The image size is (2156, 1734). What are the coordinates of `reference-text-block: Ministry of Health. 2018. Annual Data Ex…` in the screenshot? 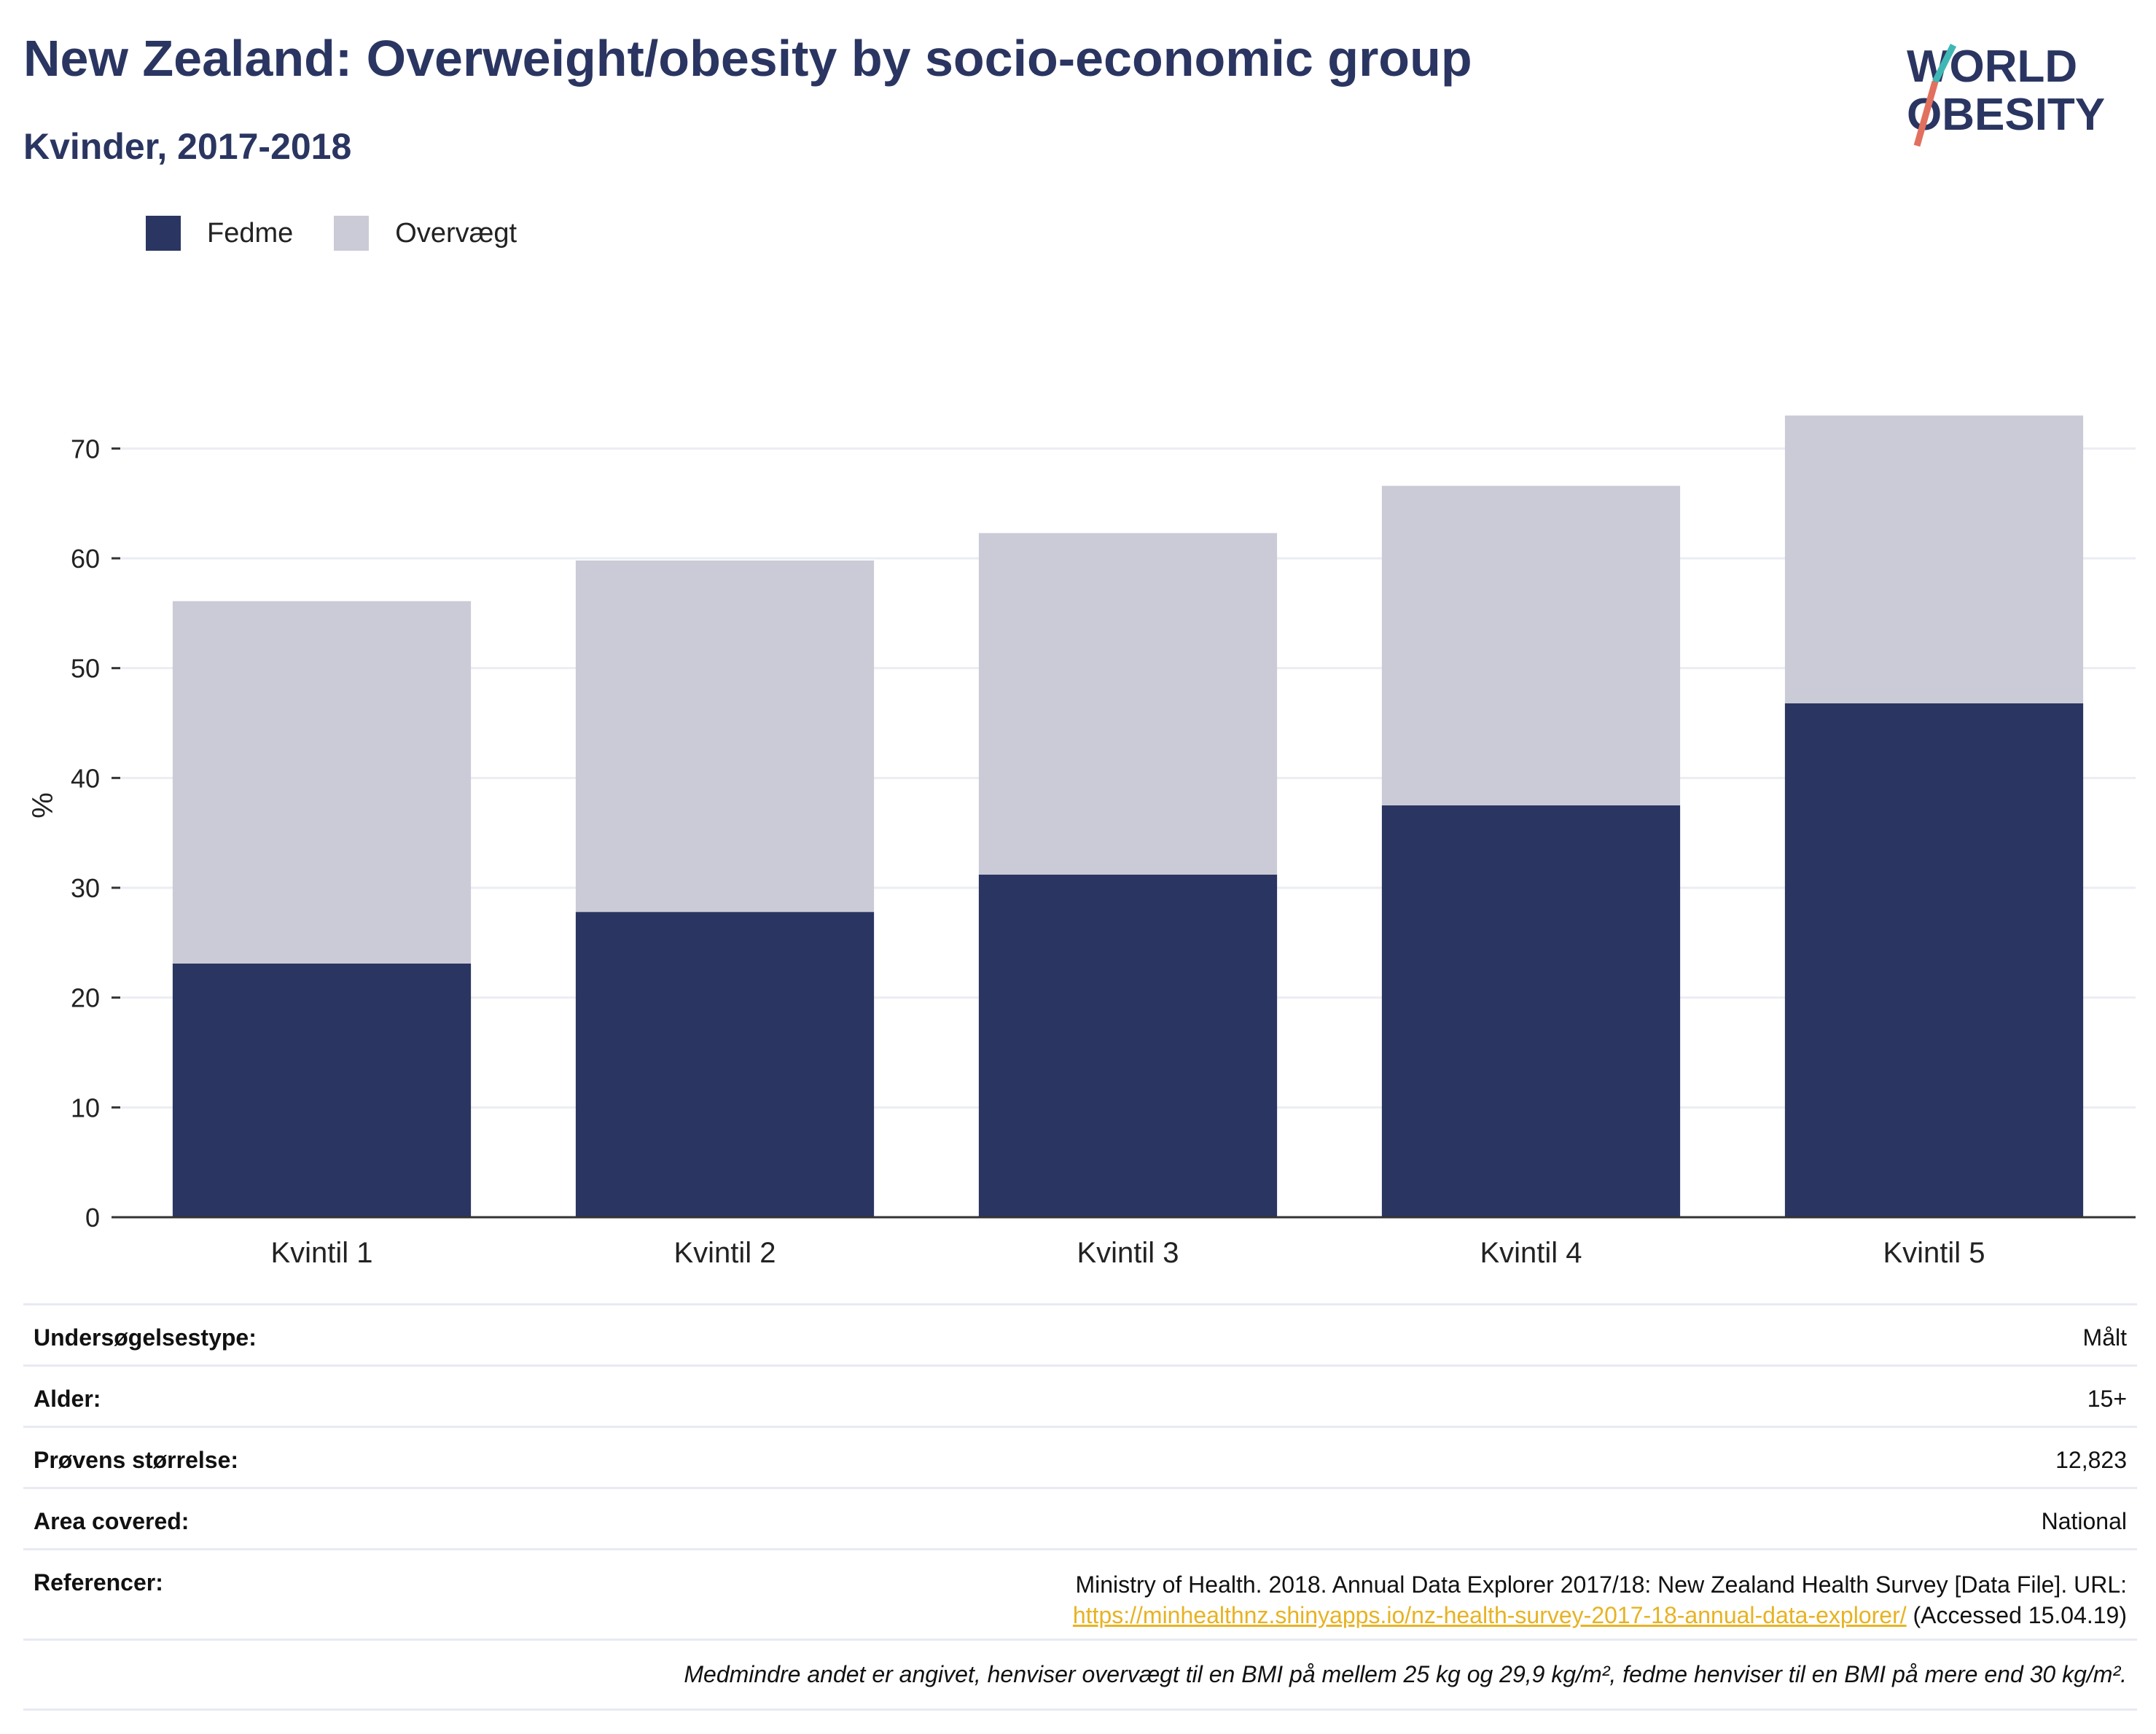 It's located at (1600, 1600).